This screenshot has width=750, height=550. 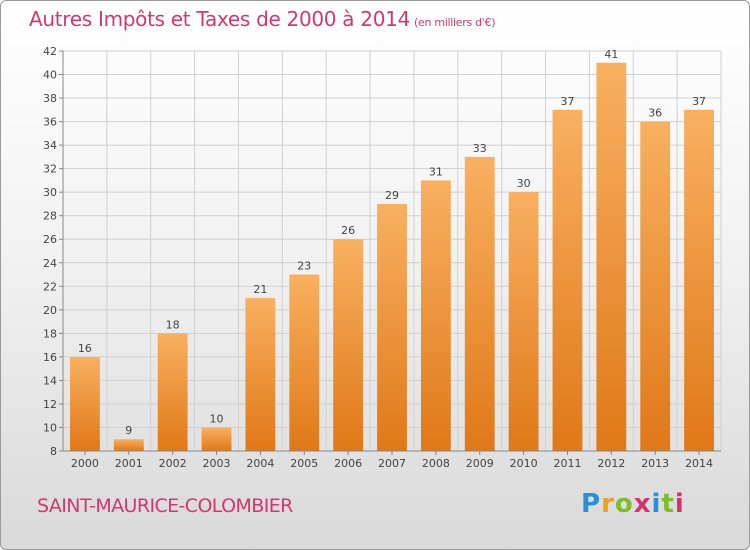 I want to click on data-label: 29, so click(x=392, y=195).